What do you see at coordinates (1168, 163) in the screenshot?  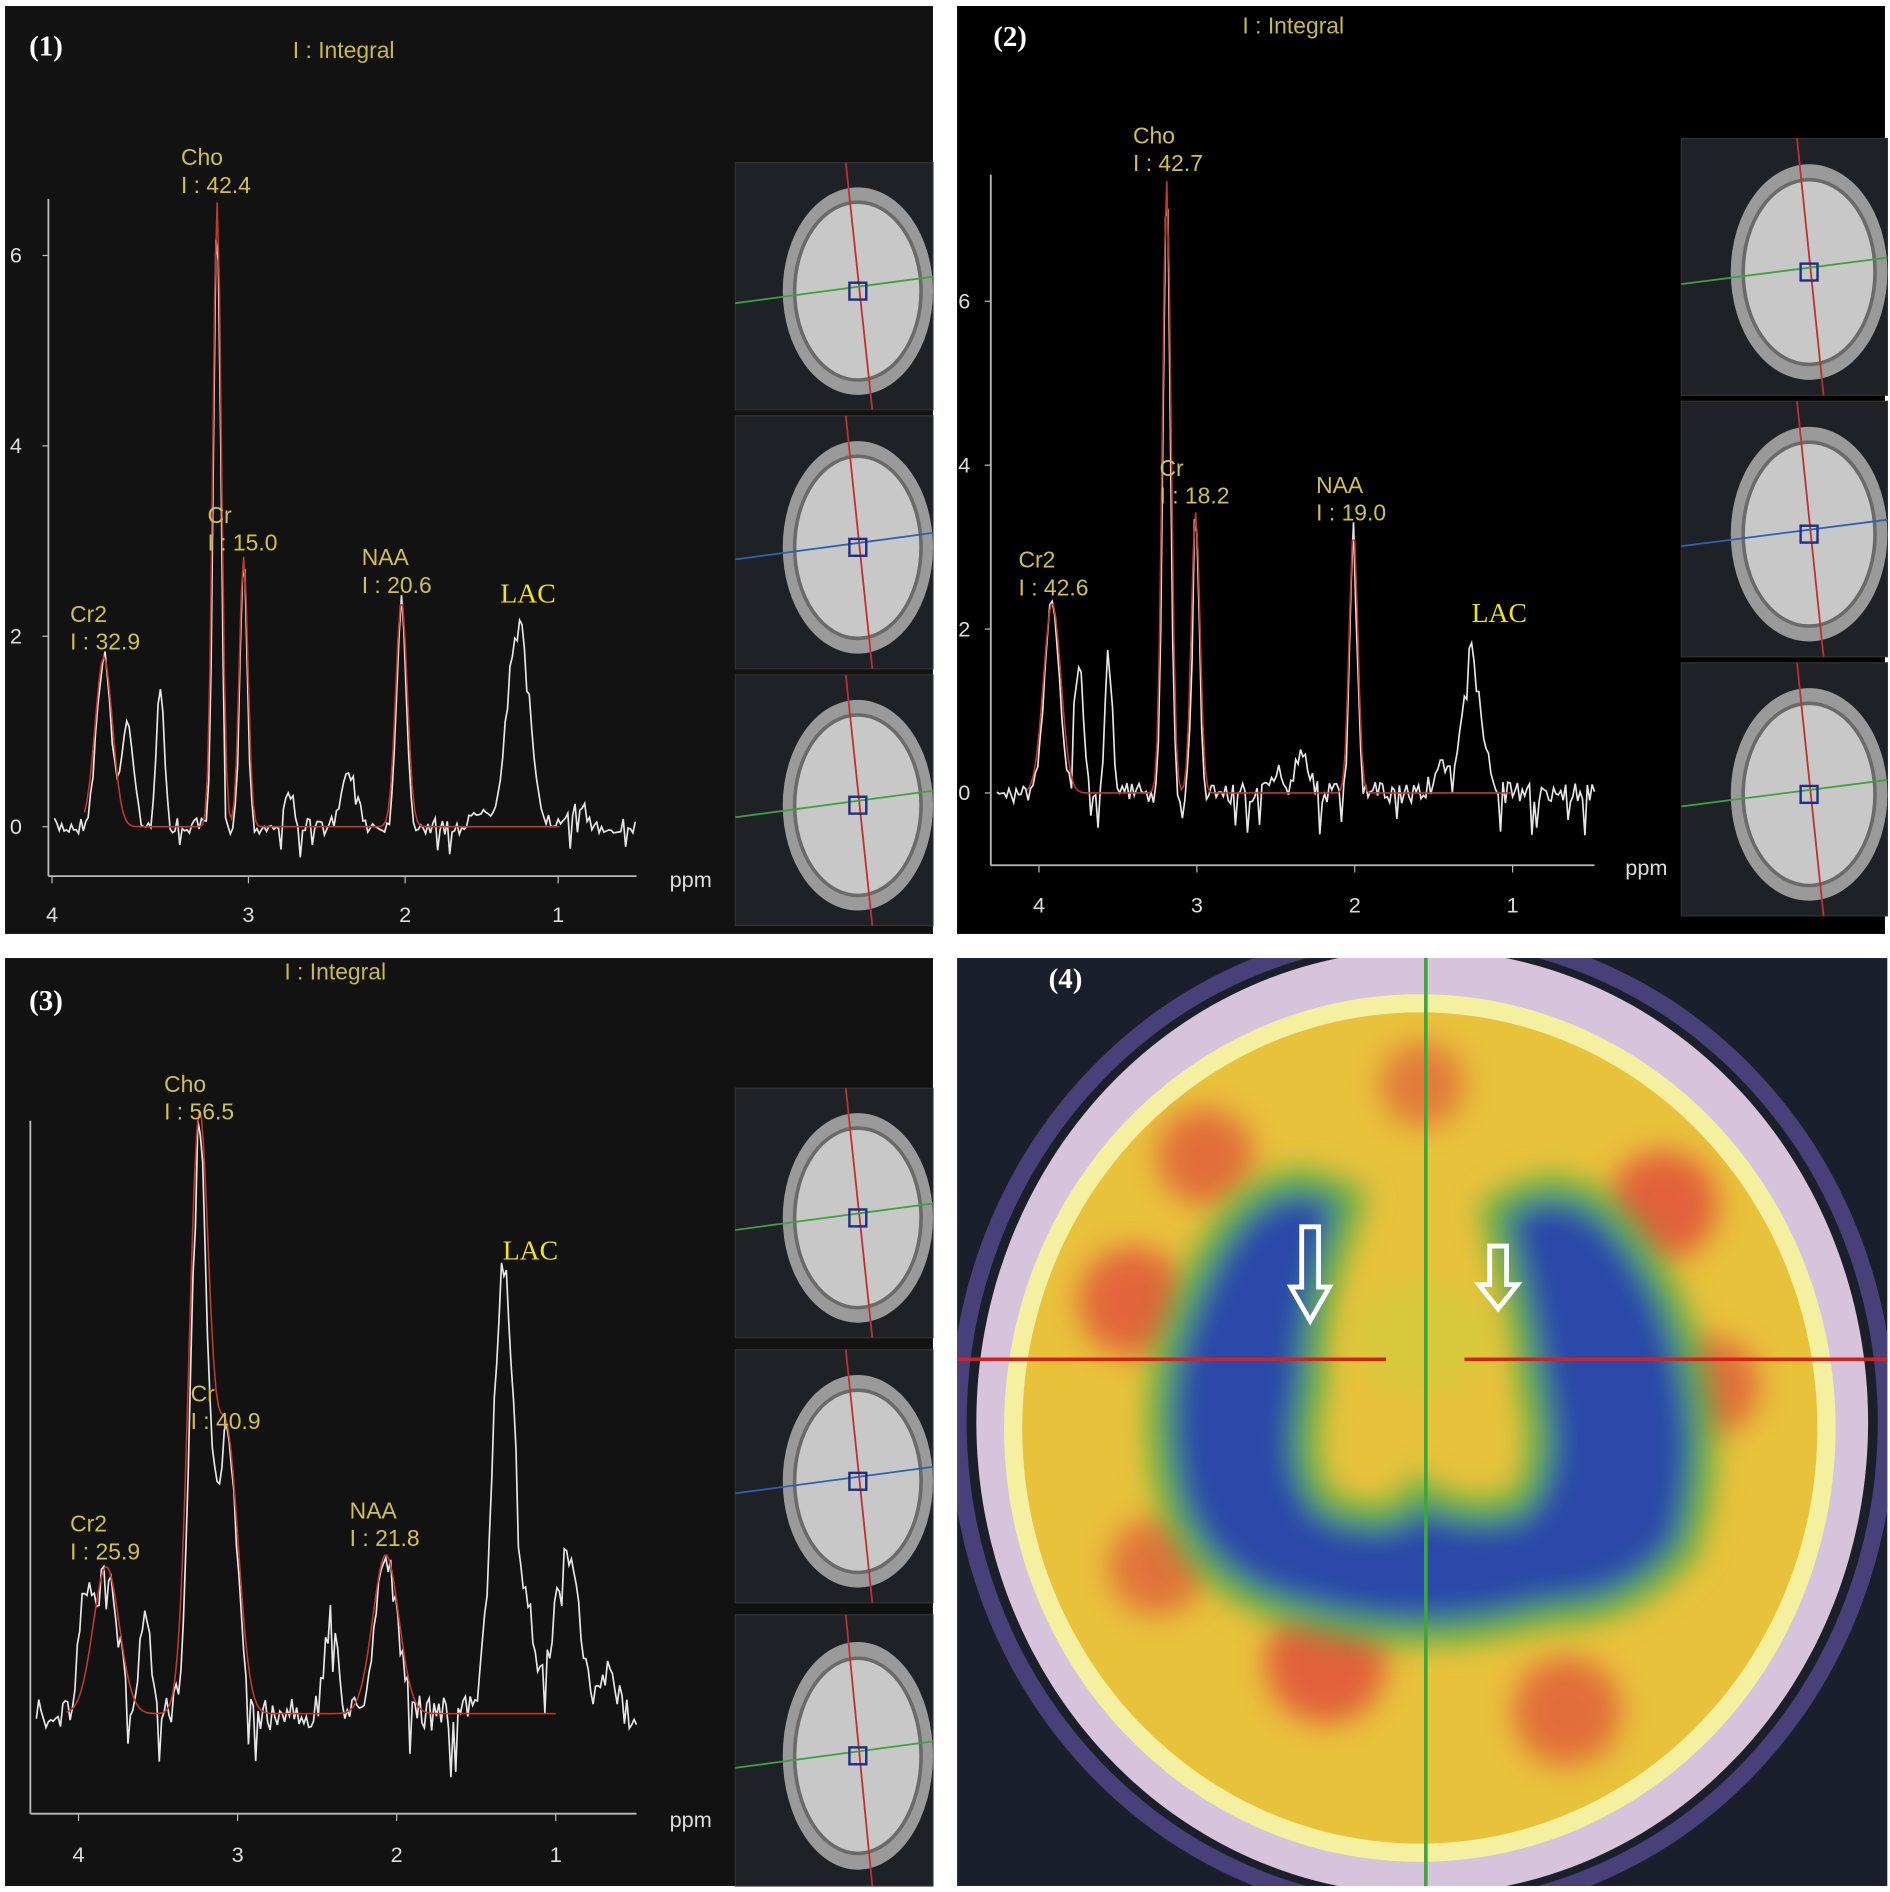 I see `peak-integral: I : 42.7` at bounding box center [1168, 163].